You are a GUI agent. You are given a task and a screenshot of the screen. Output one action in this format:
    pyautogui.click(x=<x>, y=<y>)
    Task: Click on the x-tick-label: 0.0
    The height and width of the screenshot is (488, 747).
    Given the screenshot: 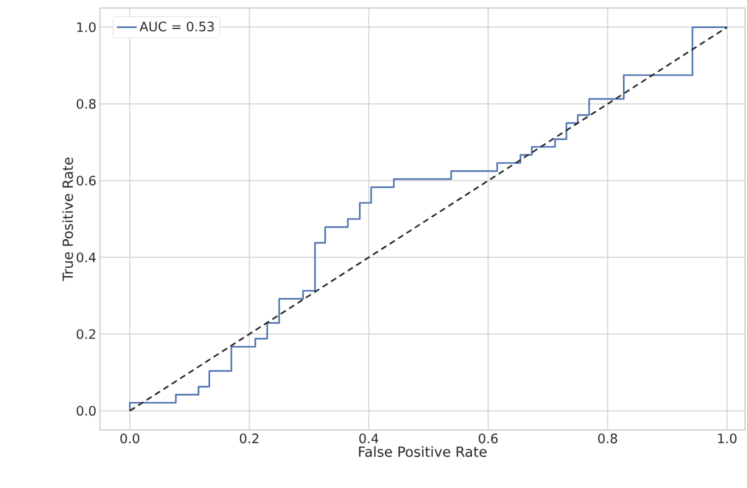 What is the action you would take?
    pyautogui.click(x=130, y=439)
    